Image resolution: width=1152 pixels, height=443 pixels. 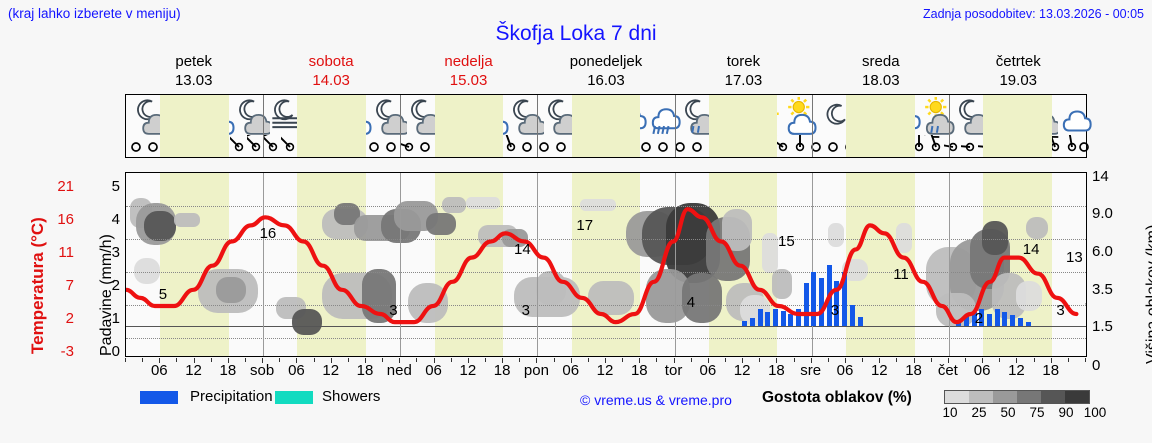 I want to click on time-tick-label: tor, so click(x=673, y=370).